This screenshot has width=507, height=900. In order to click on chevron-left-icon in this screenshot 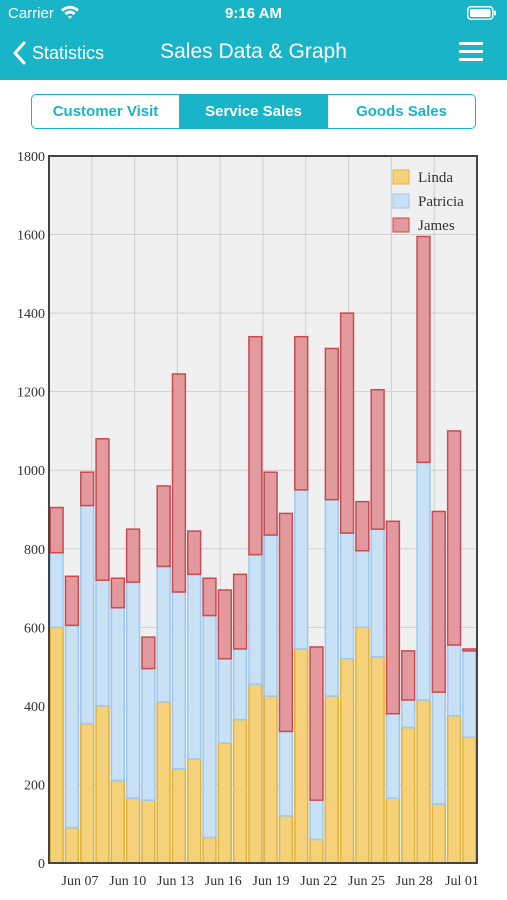, I will do `click(19, 53)`.